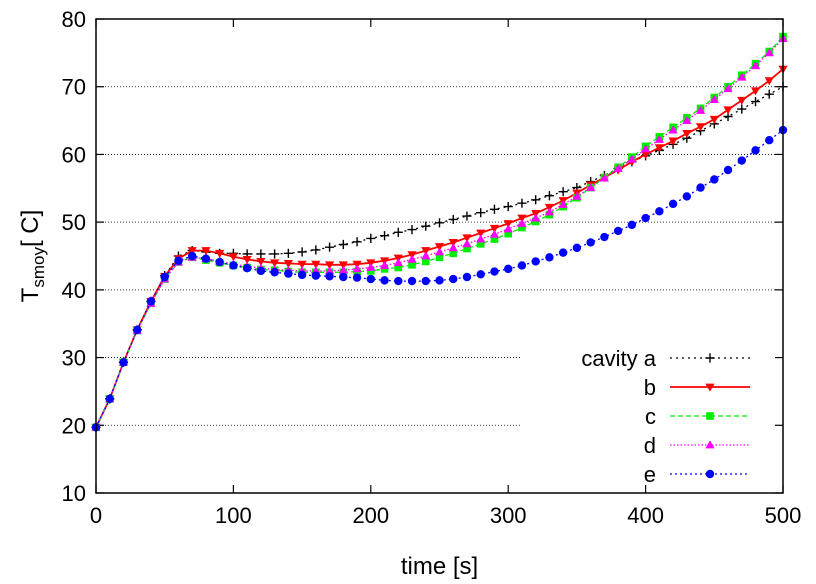  What do you see at coordinates (30, 228) in the screenshot?
I see `y-axis-label-rest: [ C]` at bounding box center [30, 228].